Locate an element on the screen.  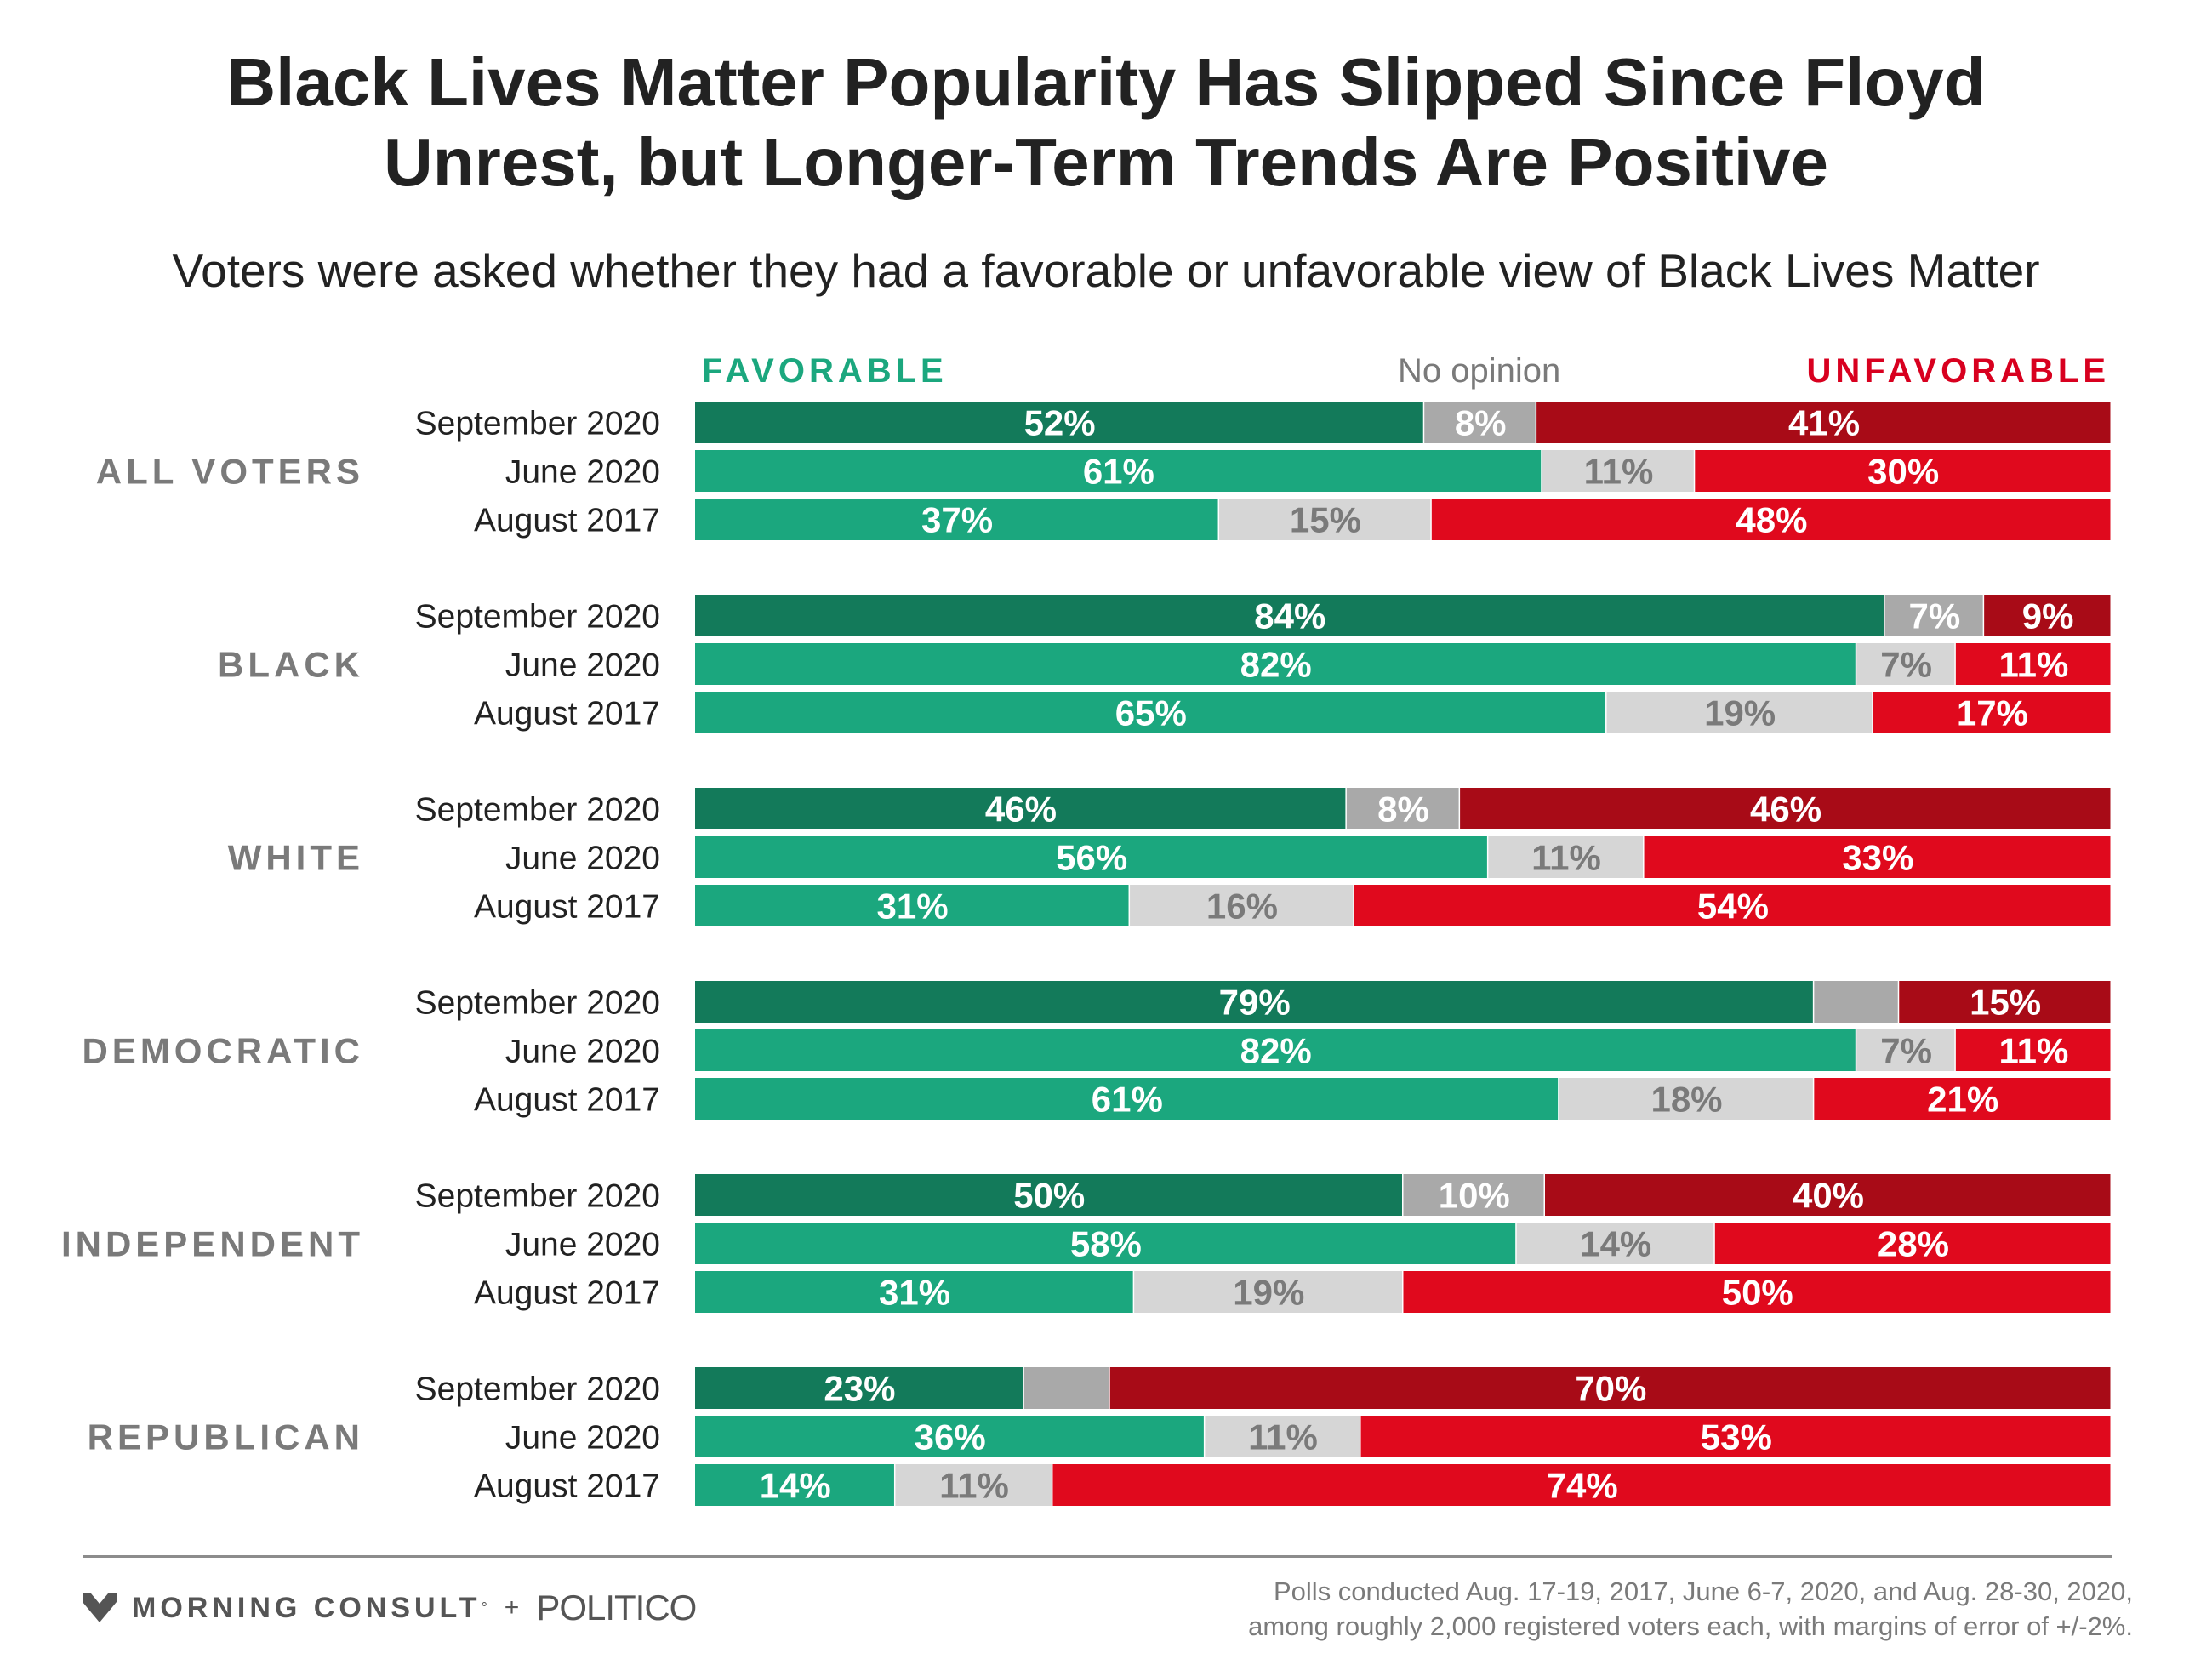
legend-favorable: FAVORABLE is located at coordinates (825, 371).